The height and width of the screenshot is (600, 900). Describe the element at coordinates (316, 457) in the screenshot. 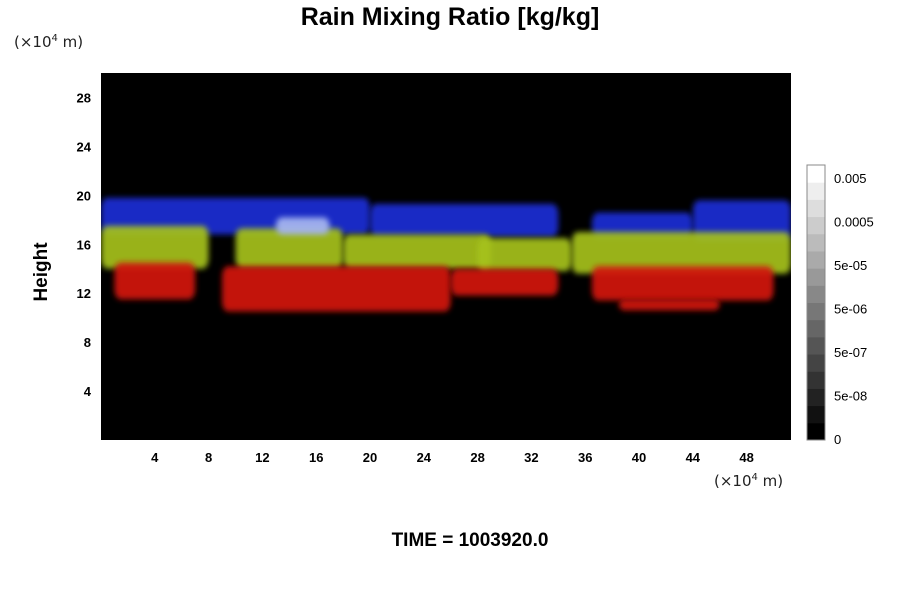

I see `x-tick-label: 16` at that location.